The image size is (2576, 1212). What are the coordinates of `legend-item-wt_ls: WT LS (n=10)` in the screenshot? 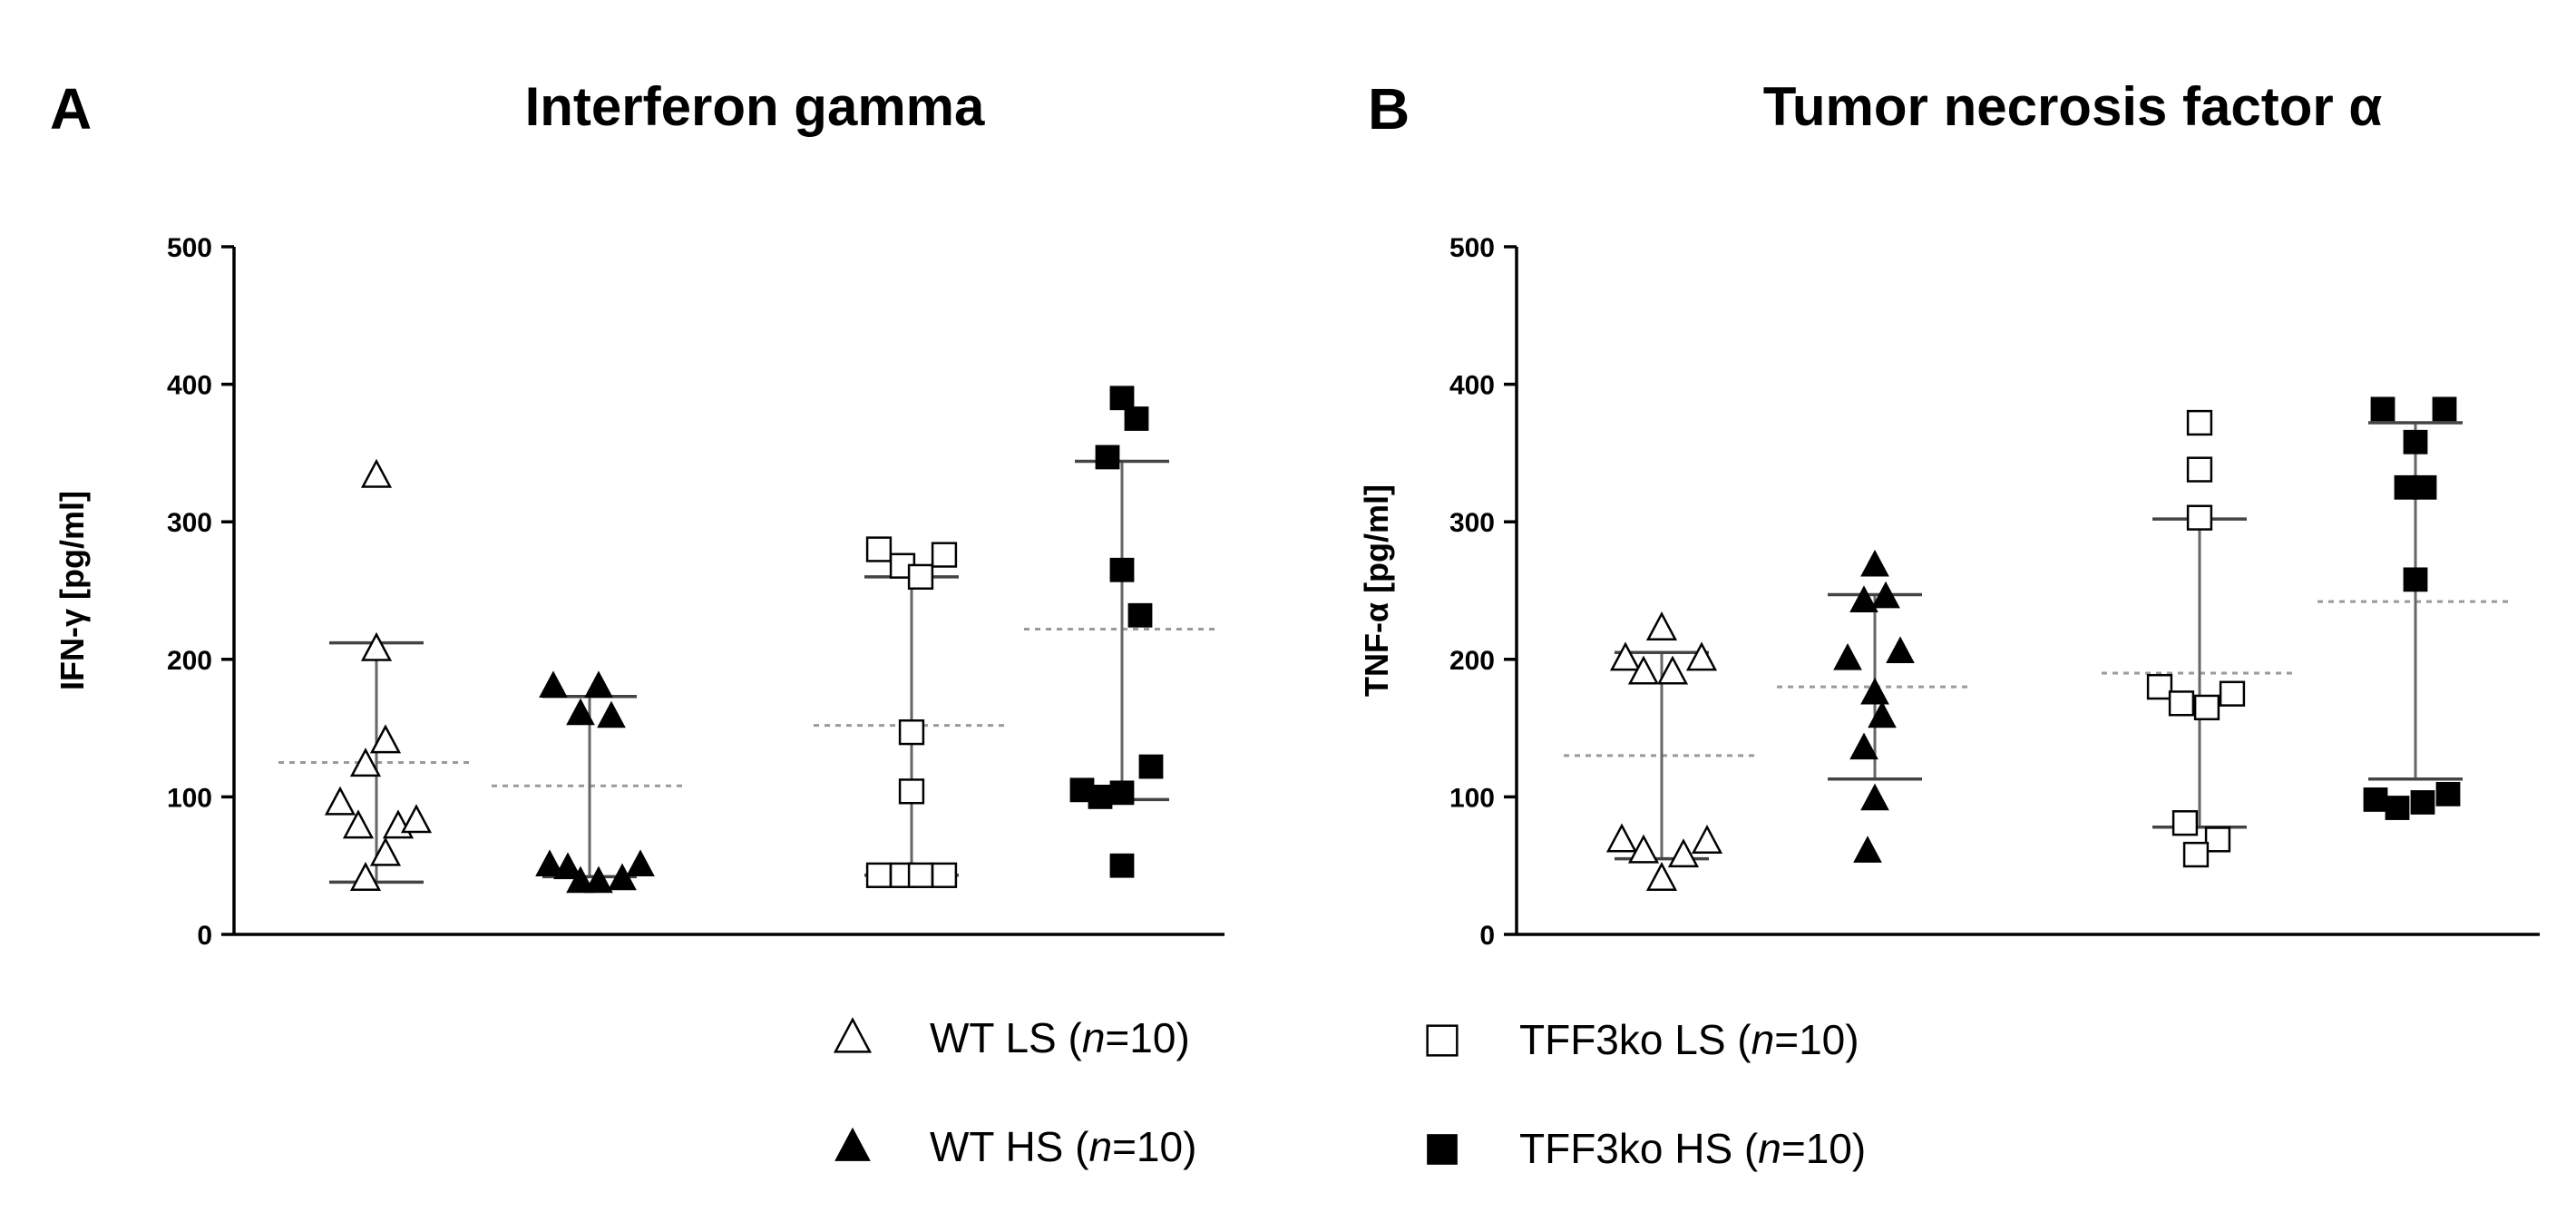 It's located at (1011, 1037).